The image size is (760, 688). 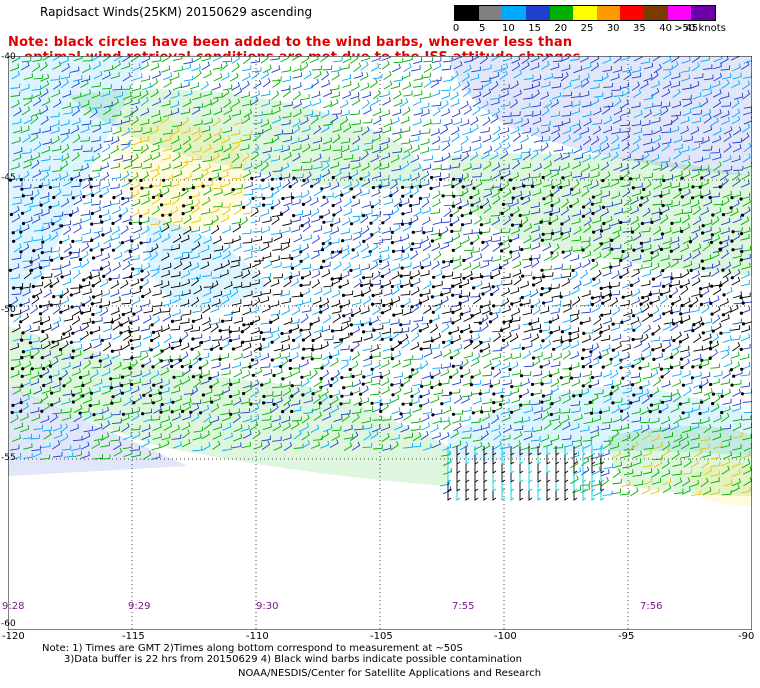 What do you see at coordinates (8, 458) in the screenshot?
I see `latitude-label: -55` at bounding box center [8, 458].